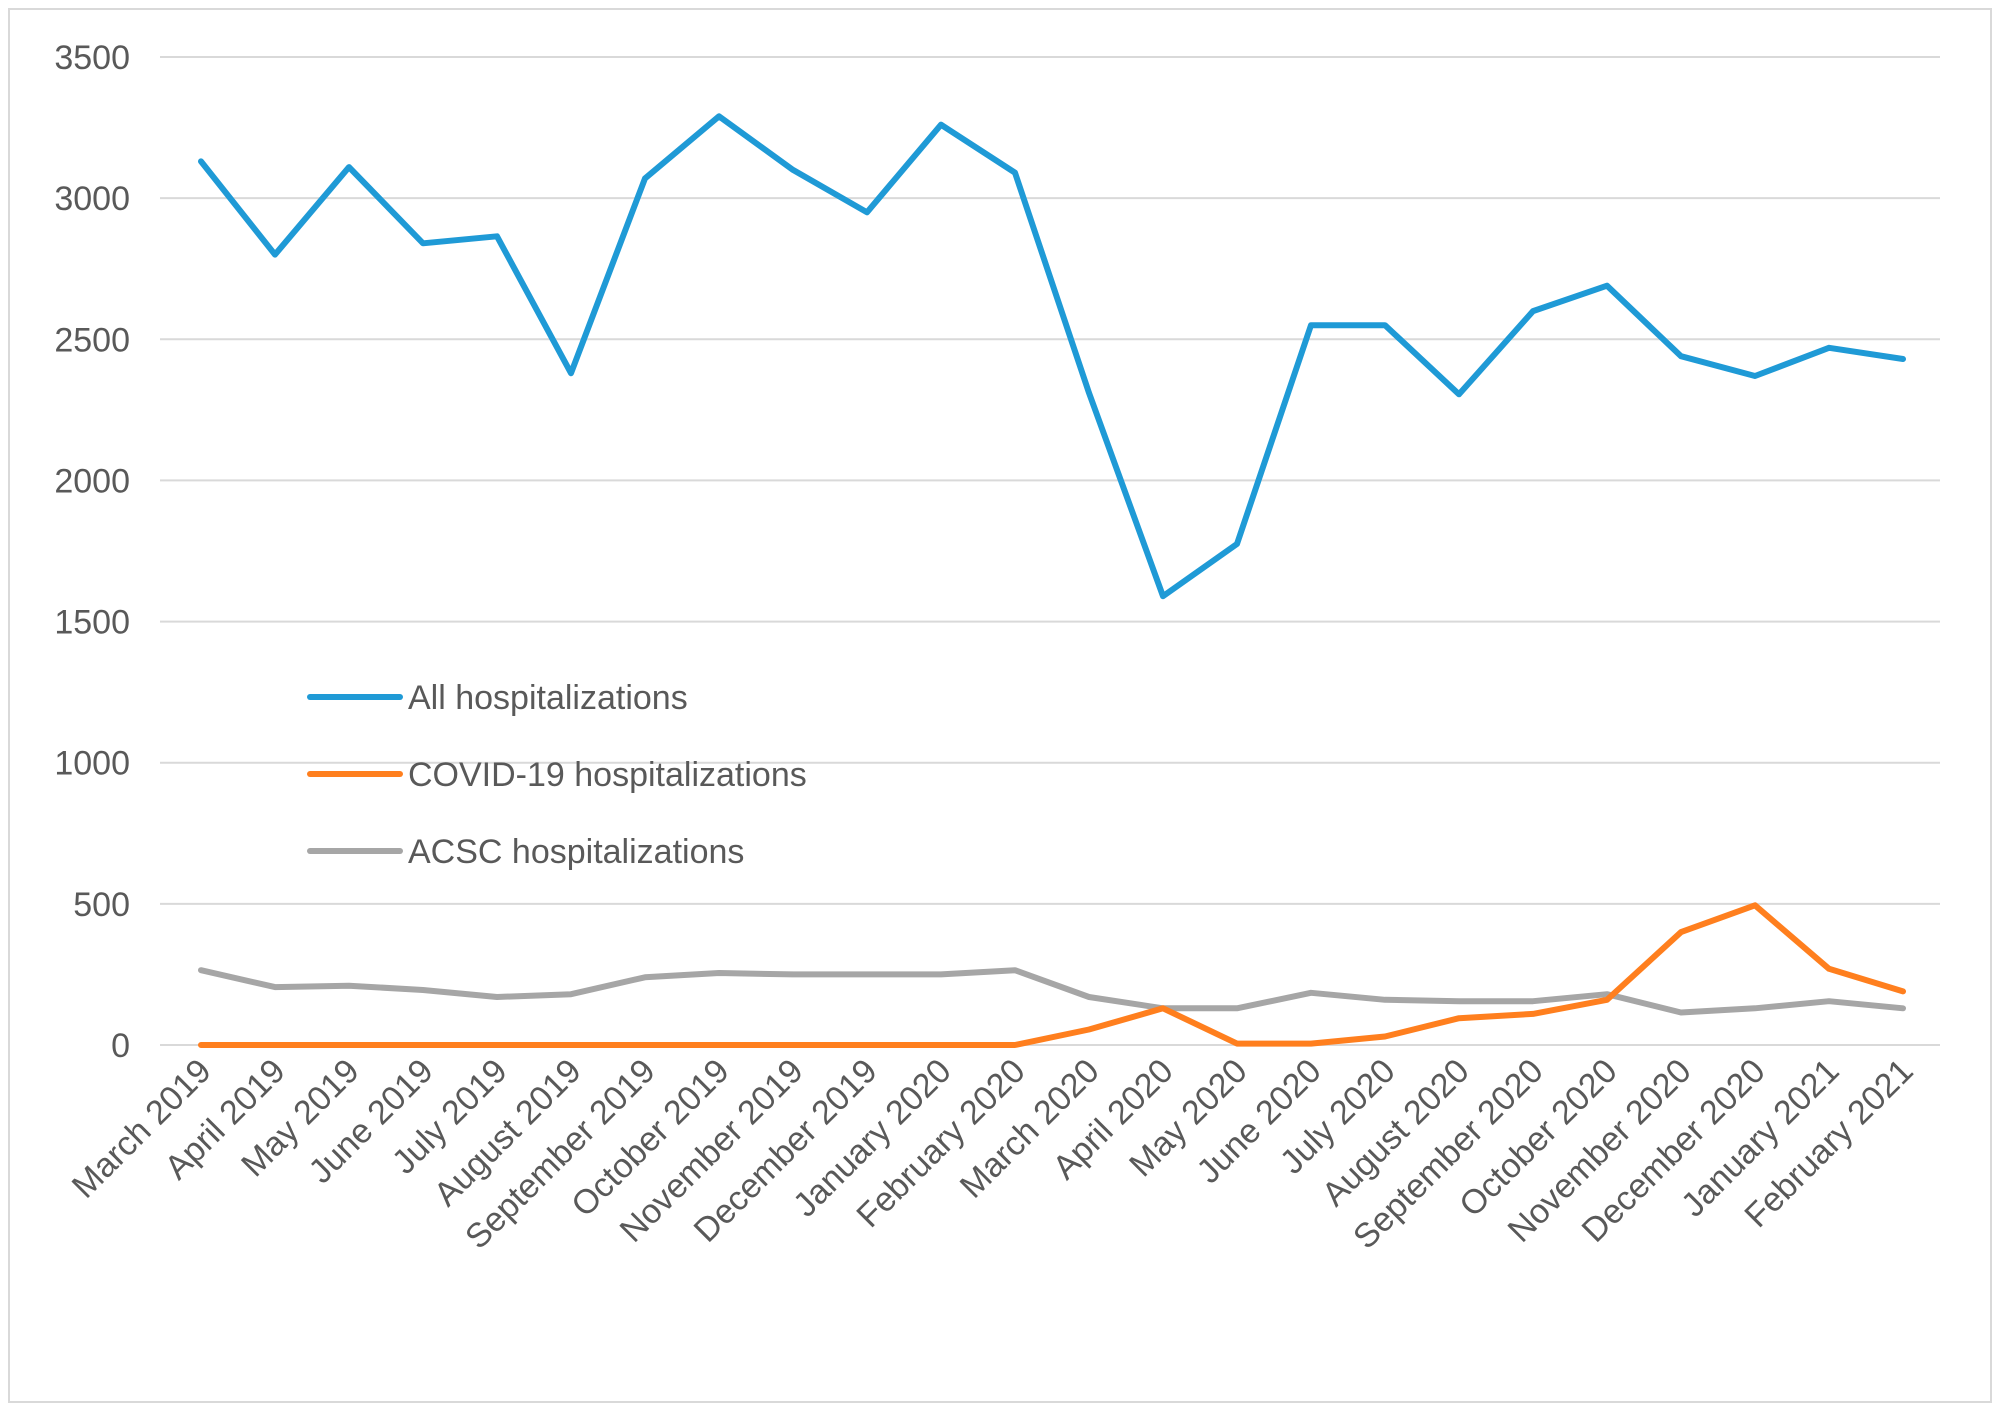 The image size is (2000, 1411). What do you see at coordinates (92, 764) in the screenshot?
I see `y-tick-label: 1000` at bounding box center [92, 764].